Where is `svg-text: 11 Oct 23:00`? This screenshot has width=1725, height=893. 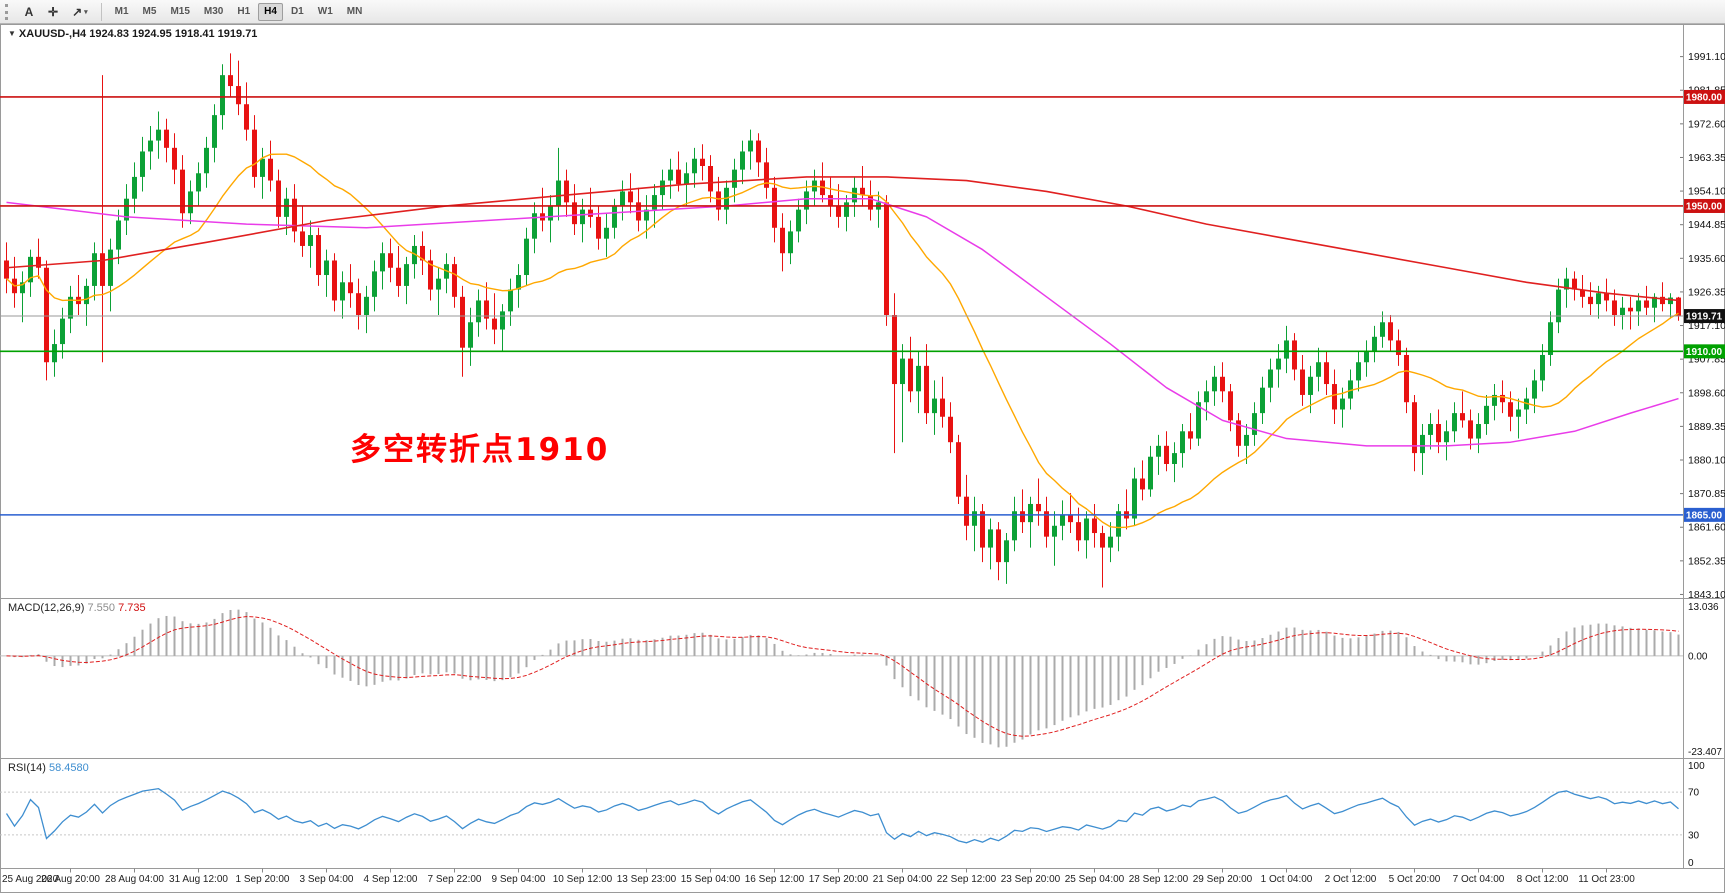 svg-text: 11 Oct 23:00 is located at coordinates (1606, 879).